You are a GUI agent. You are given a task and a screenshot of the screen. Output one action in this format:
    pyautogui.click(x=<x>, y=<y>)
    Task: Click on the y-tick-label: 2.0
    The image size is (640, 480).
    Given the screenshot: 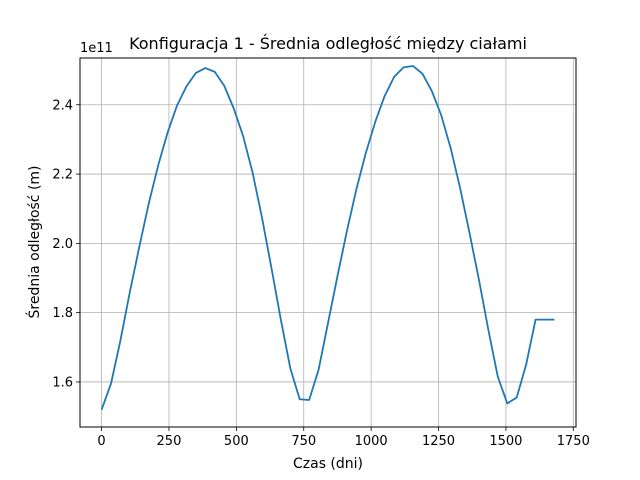 What is the action you would take?
    pyautogui.click(x=62, y=244)
    